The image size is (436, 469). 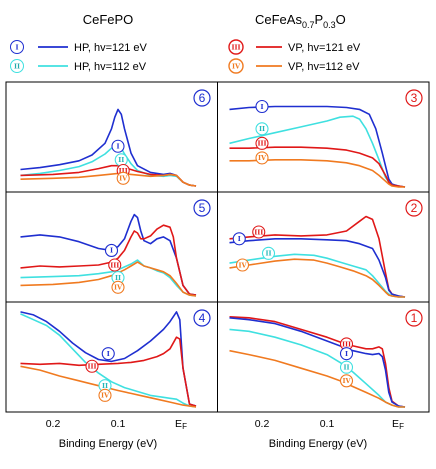 I want to click on curve-marker-panel3-II: II, so click(x=262, y=129).